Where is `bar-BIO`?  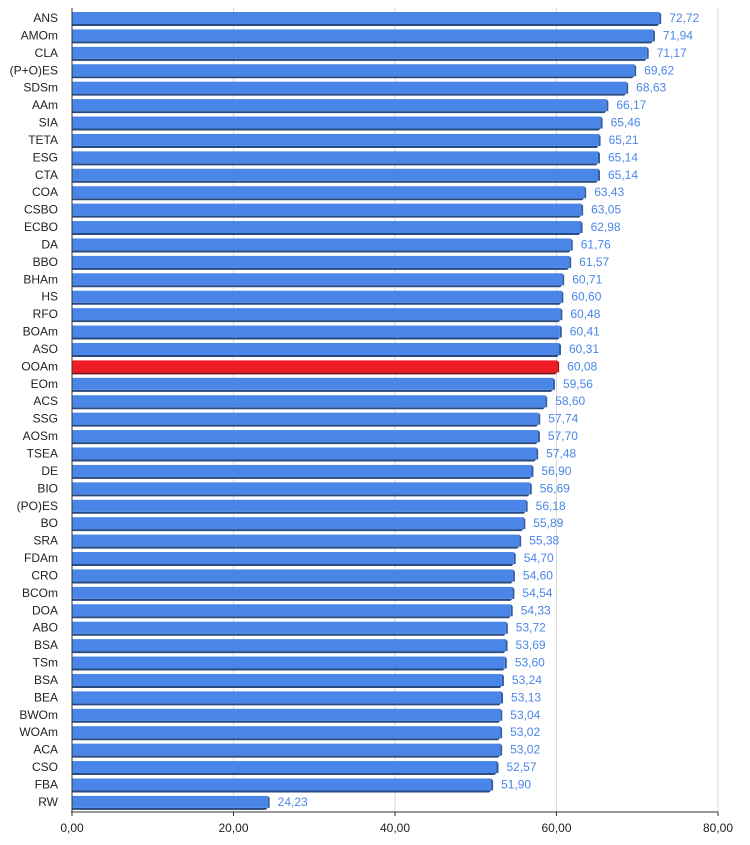 bar-BIO is located at coordinates (301, 488).